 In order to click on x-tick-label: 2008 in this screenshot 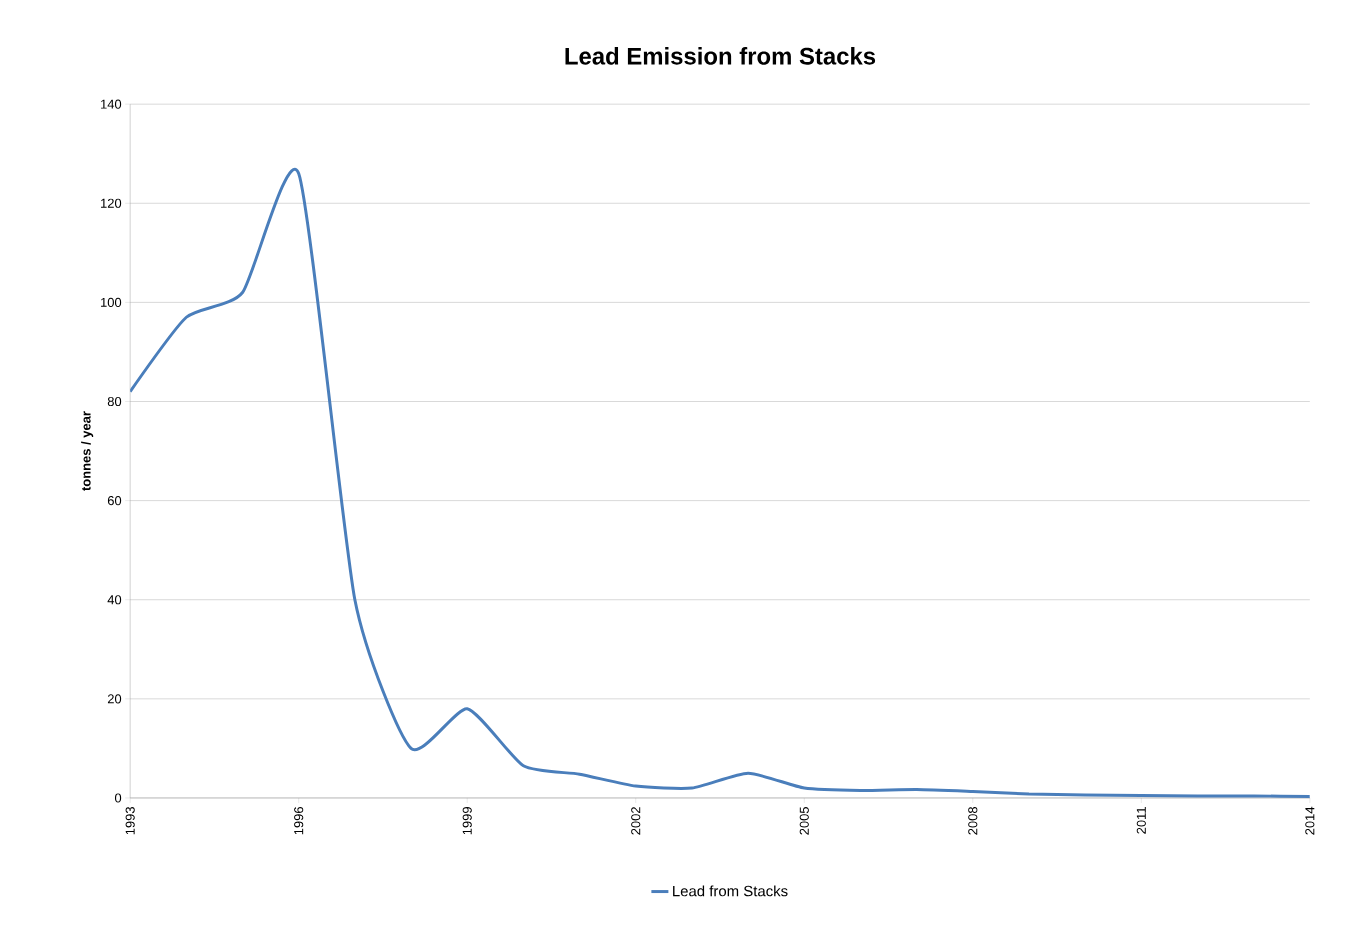, I will do `click(973, 820)`.